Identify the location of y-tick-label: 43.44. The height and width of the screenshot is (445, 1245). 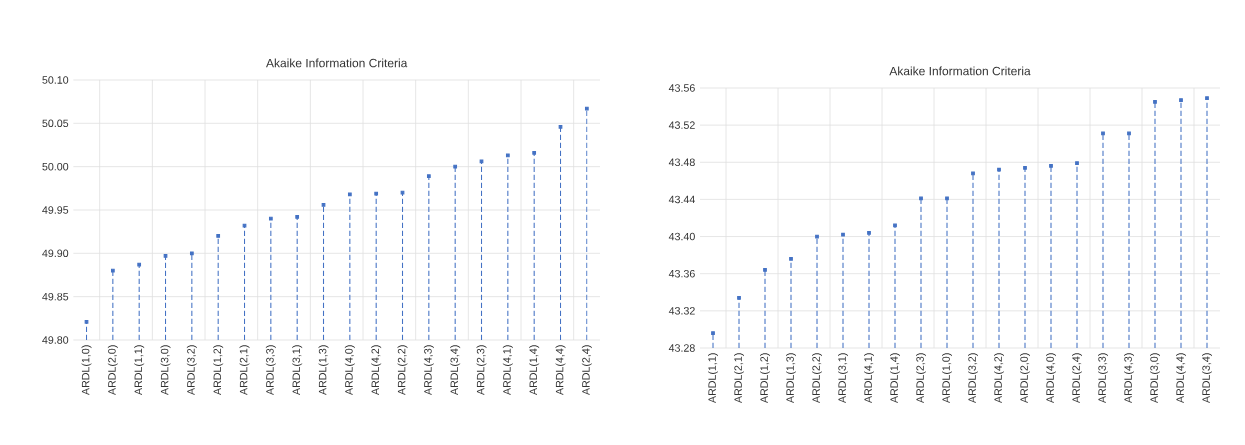
(681, 199).